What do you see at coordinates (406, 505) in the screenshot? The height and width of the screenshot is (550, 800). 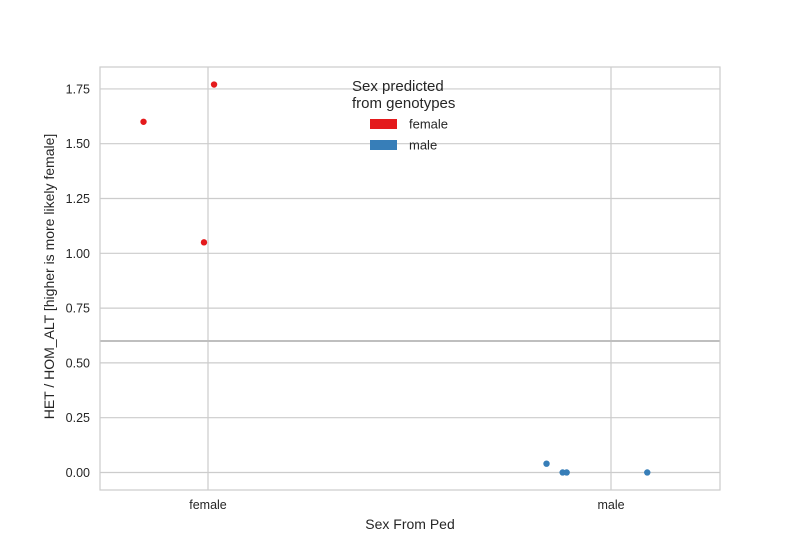 I see `x-tick-labels: female male` at bounding box center [406, 505].